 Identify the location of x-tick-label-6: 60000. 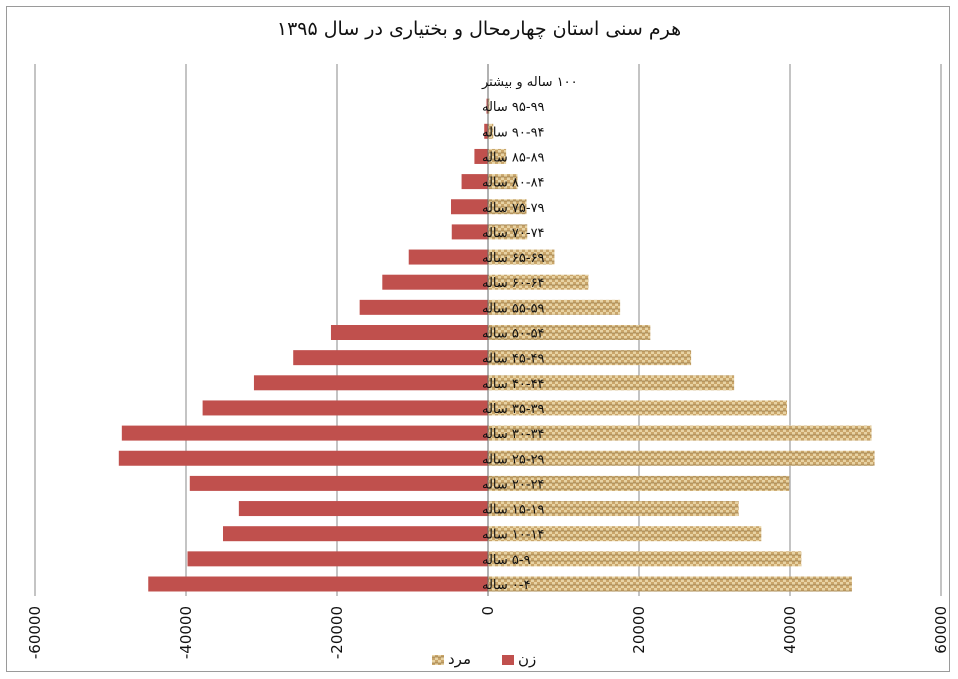
(941, 630).